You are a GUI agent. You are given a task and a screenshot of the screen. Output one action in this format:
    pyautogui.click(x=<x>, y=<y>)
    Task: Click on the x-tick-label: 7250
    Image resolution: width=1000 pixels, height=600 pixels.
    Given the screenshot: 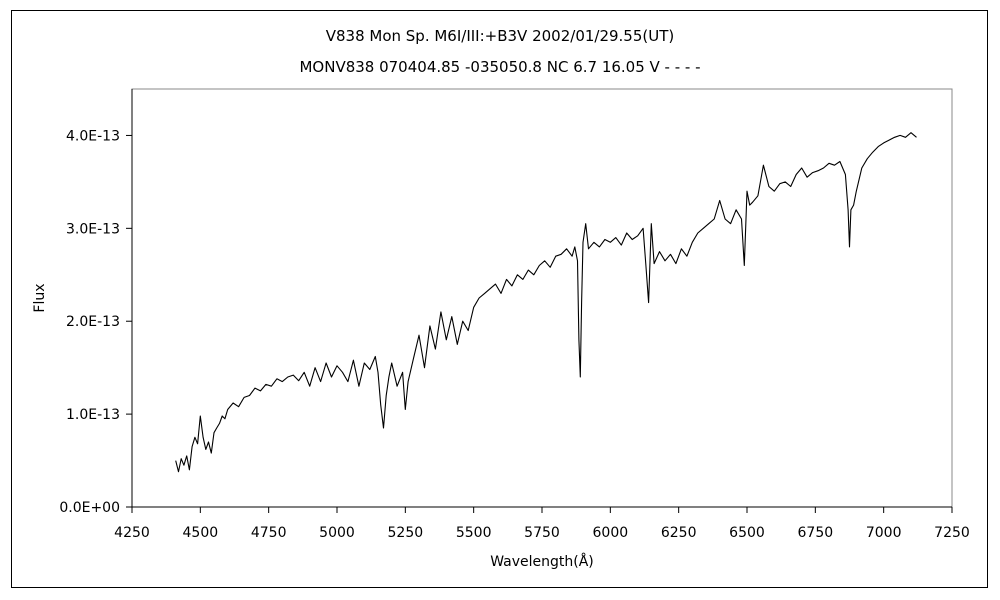 What is the action you would take?
    pyautogui.click(x=952, y=533)
    